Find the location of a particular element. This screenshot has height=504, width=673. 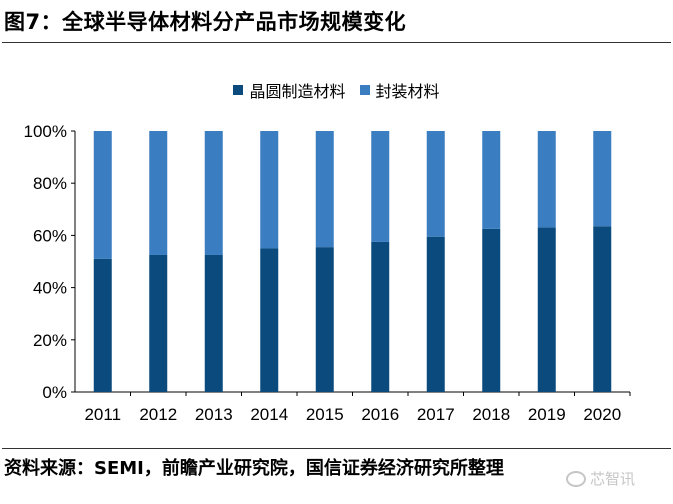

legend-label-packaging: 封装材料 is located at coordinates (407, 91).